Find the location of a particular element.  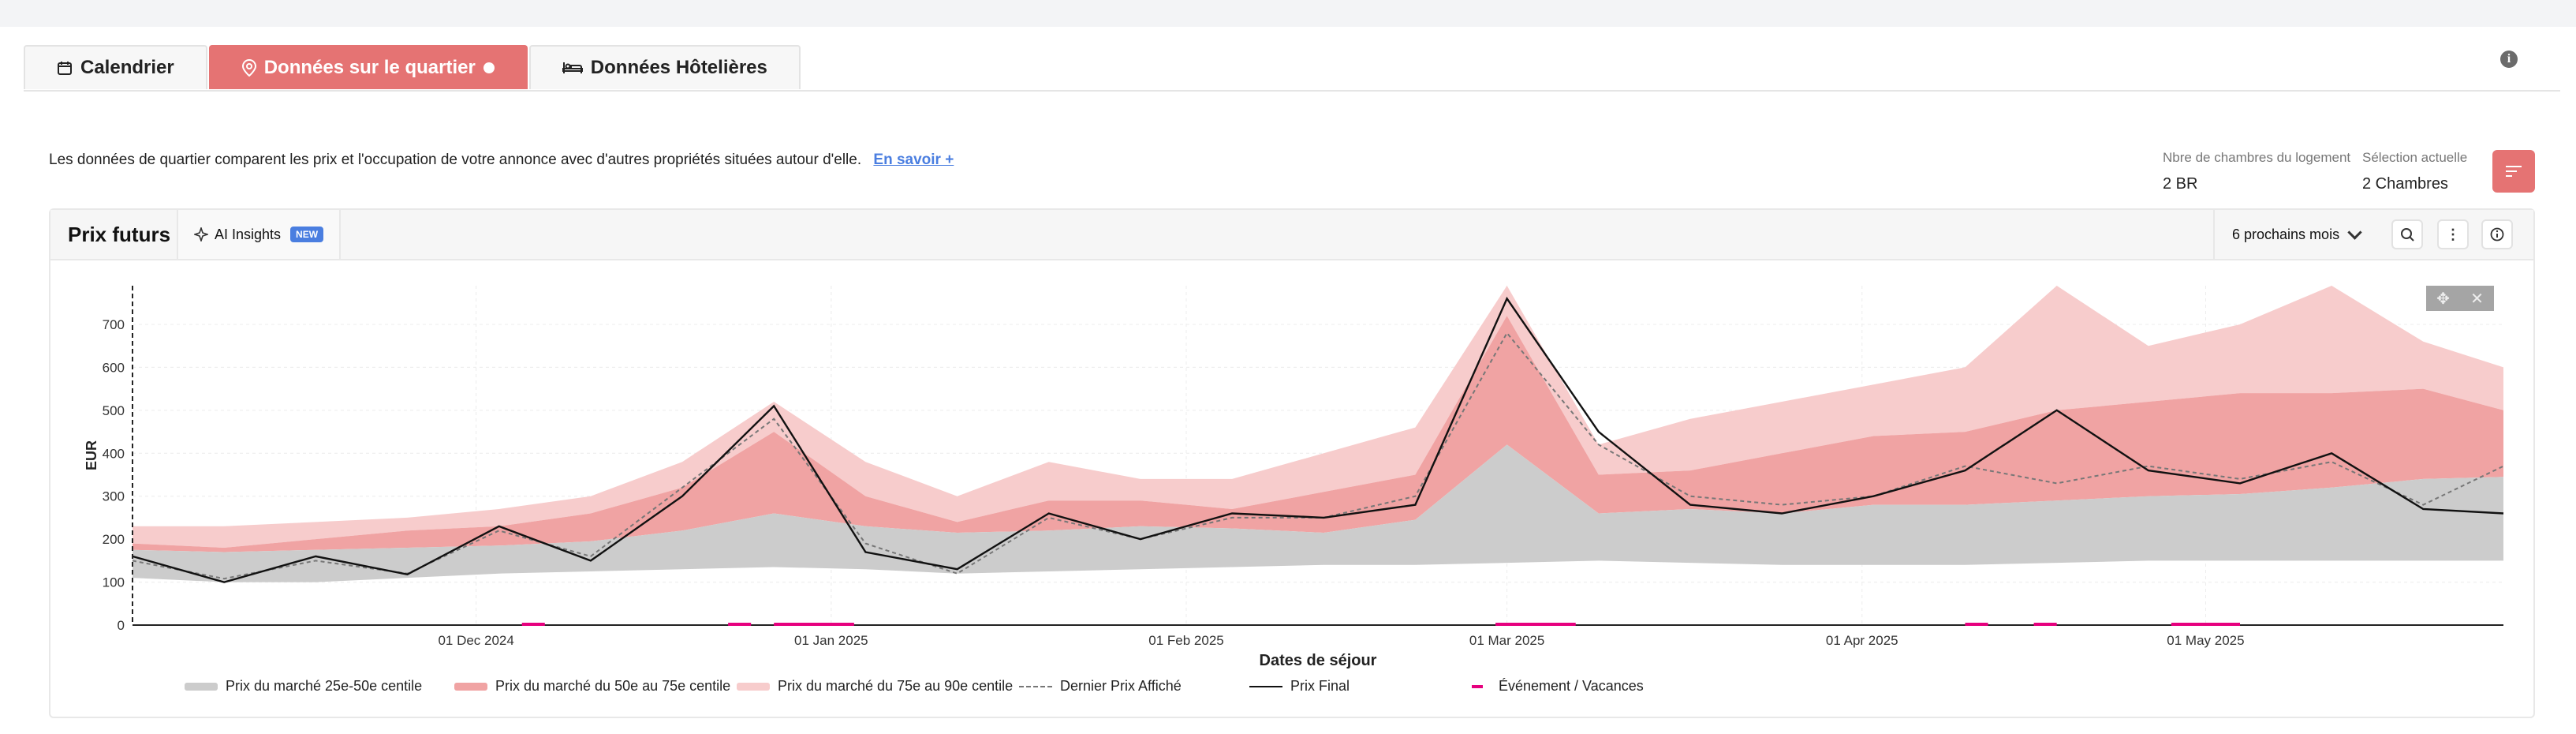

top-bar is located at coordinates (1288, 14).